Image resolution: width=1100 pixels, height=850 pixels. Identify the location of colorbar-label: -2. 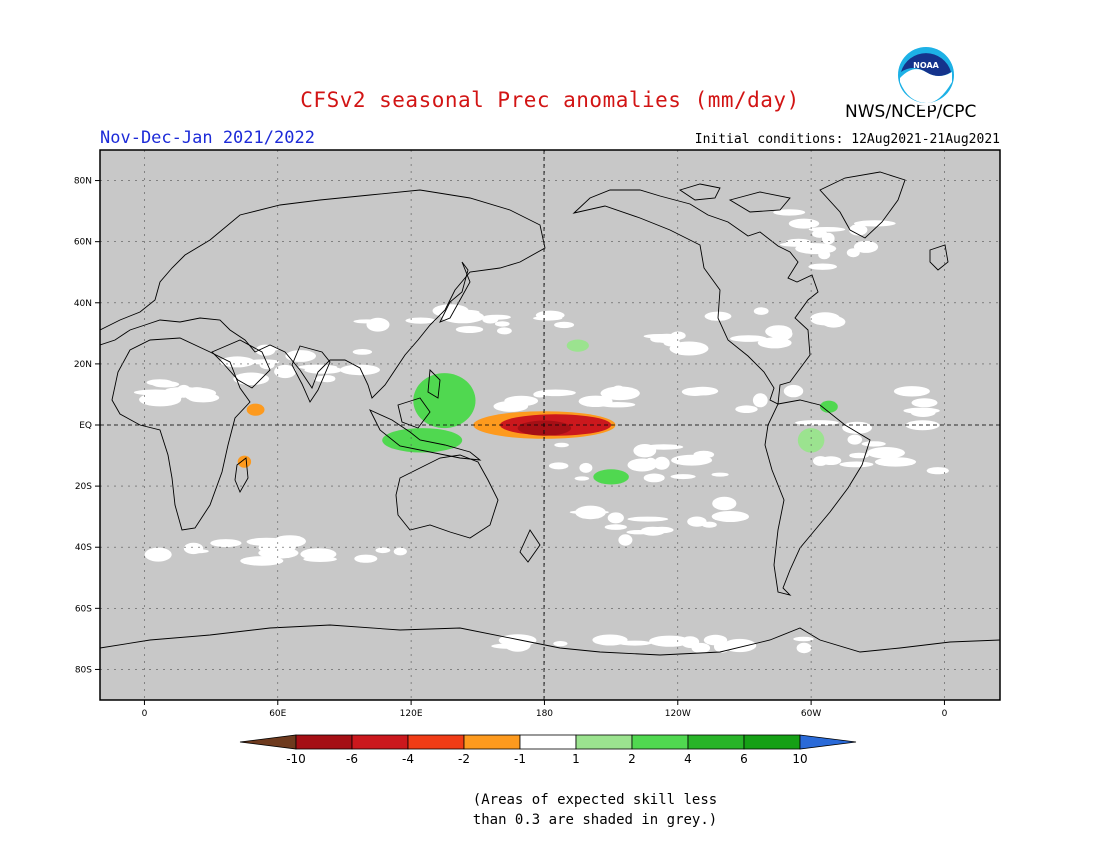
(464, 759).